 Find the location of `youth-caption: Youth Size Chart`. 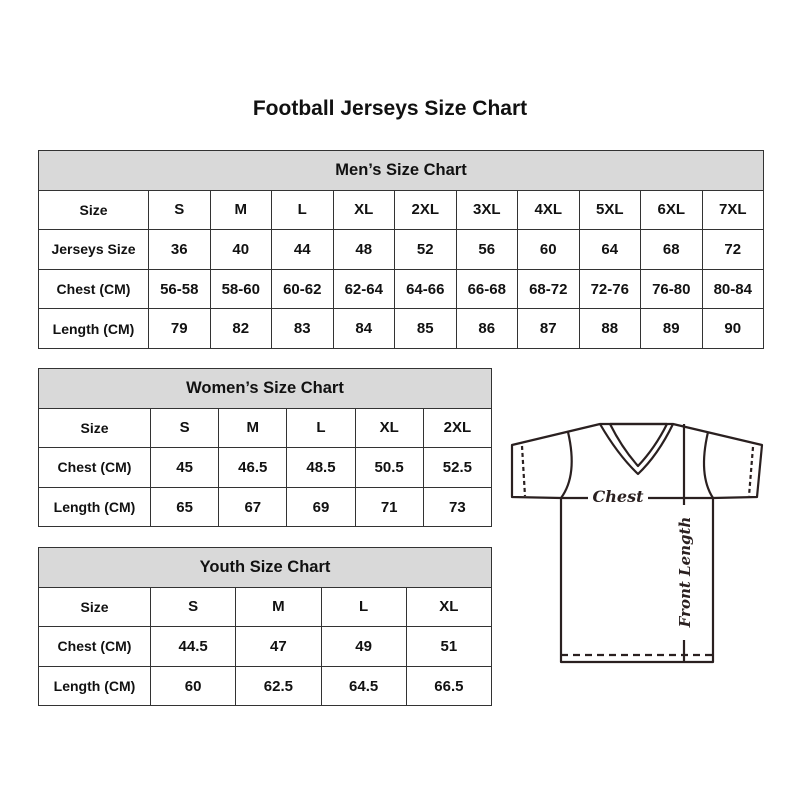

youth-caption: Youth Size Chart is located at coordinates (265, 567).